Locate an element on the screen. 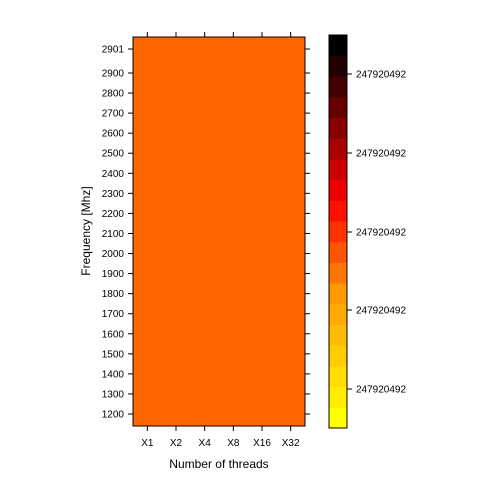 This screenshot has height=480, width=480. y-axis-label: Frequency [Mhz] is located at coordinates (86, 230).